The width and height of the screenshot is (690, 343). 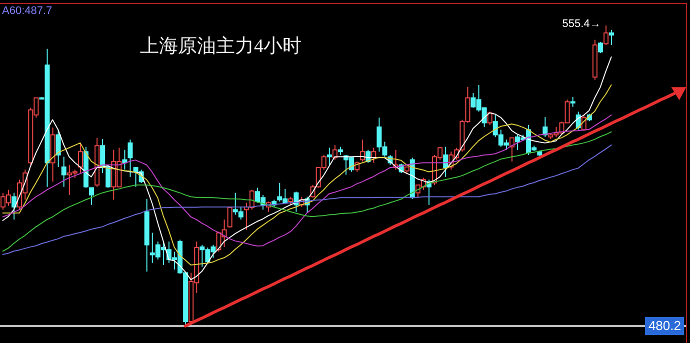 I want to click on text: 上海原油主力4小时, so click(x=221, y=47).